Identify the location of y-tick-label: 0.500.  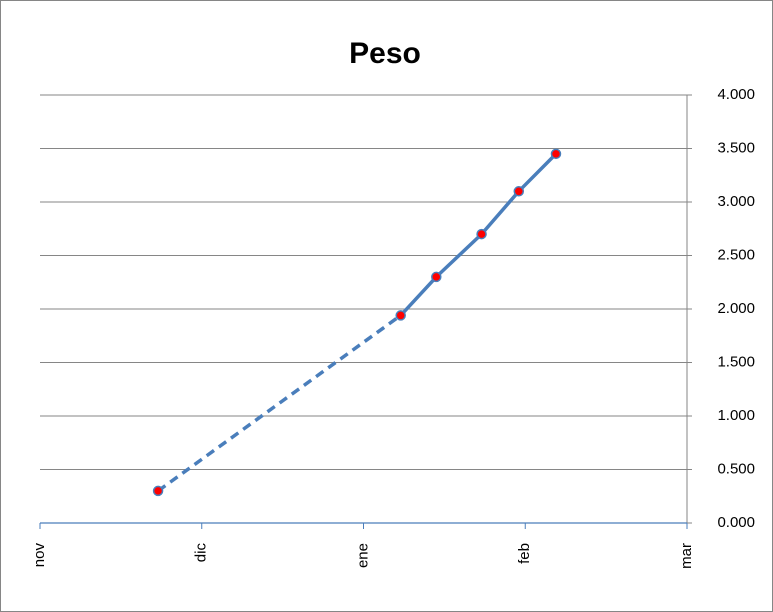
(736, 468).